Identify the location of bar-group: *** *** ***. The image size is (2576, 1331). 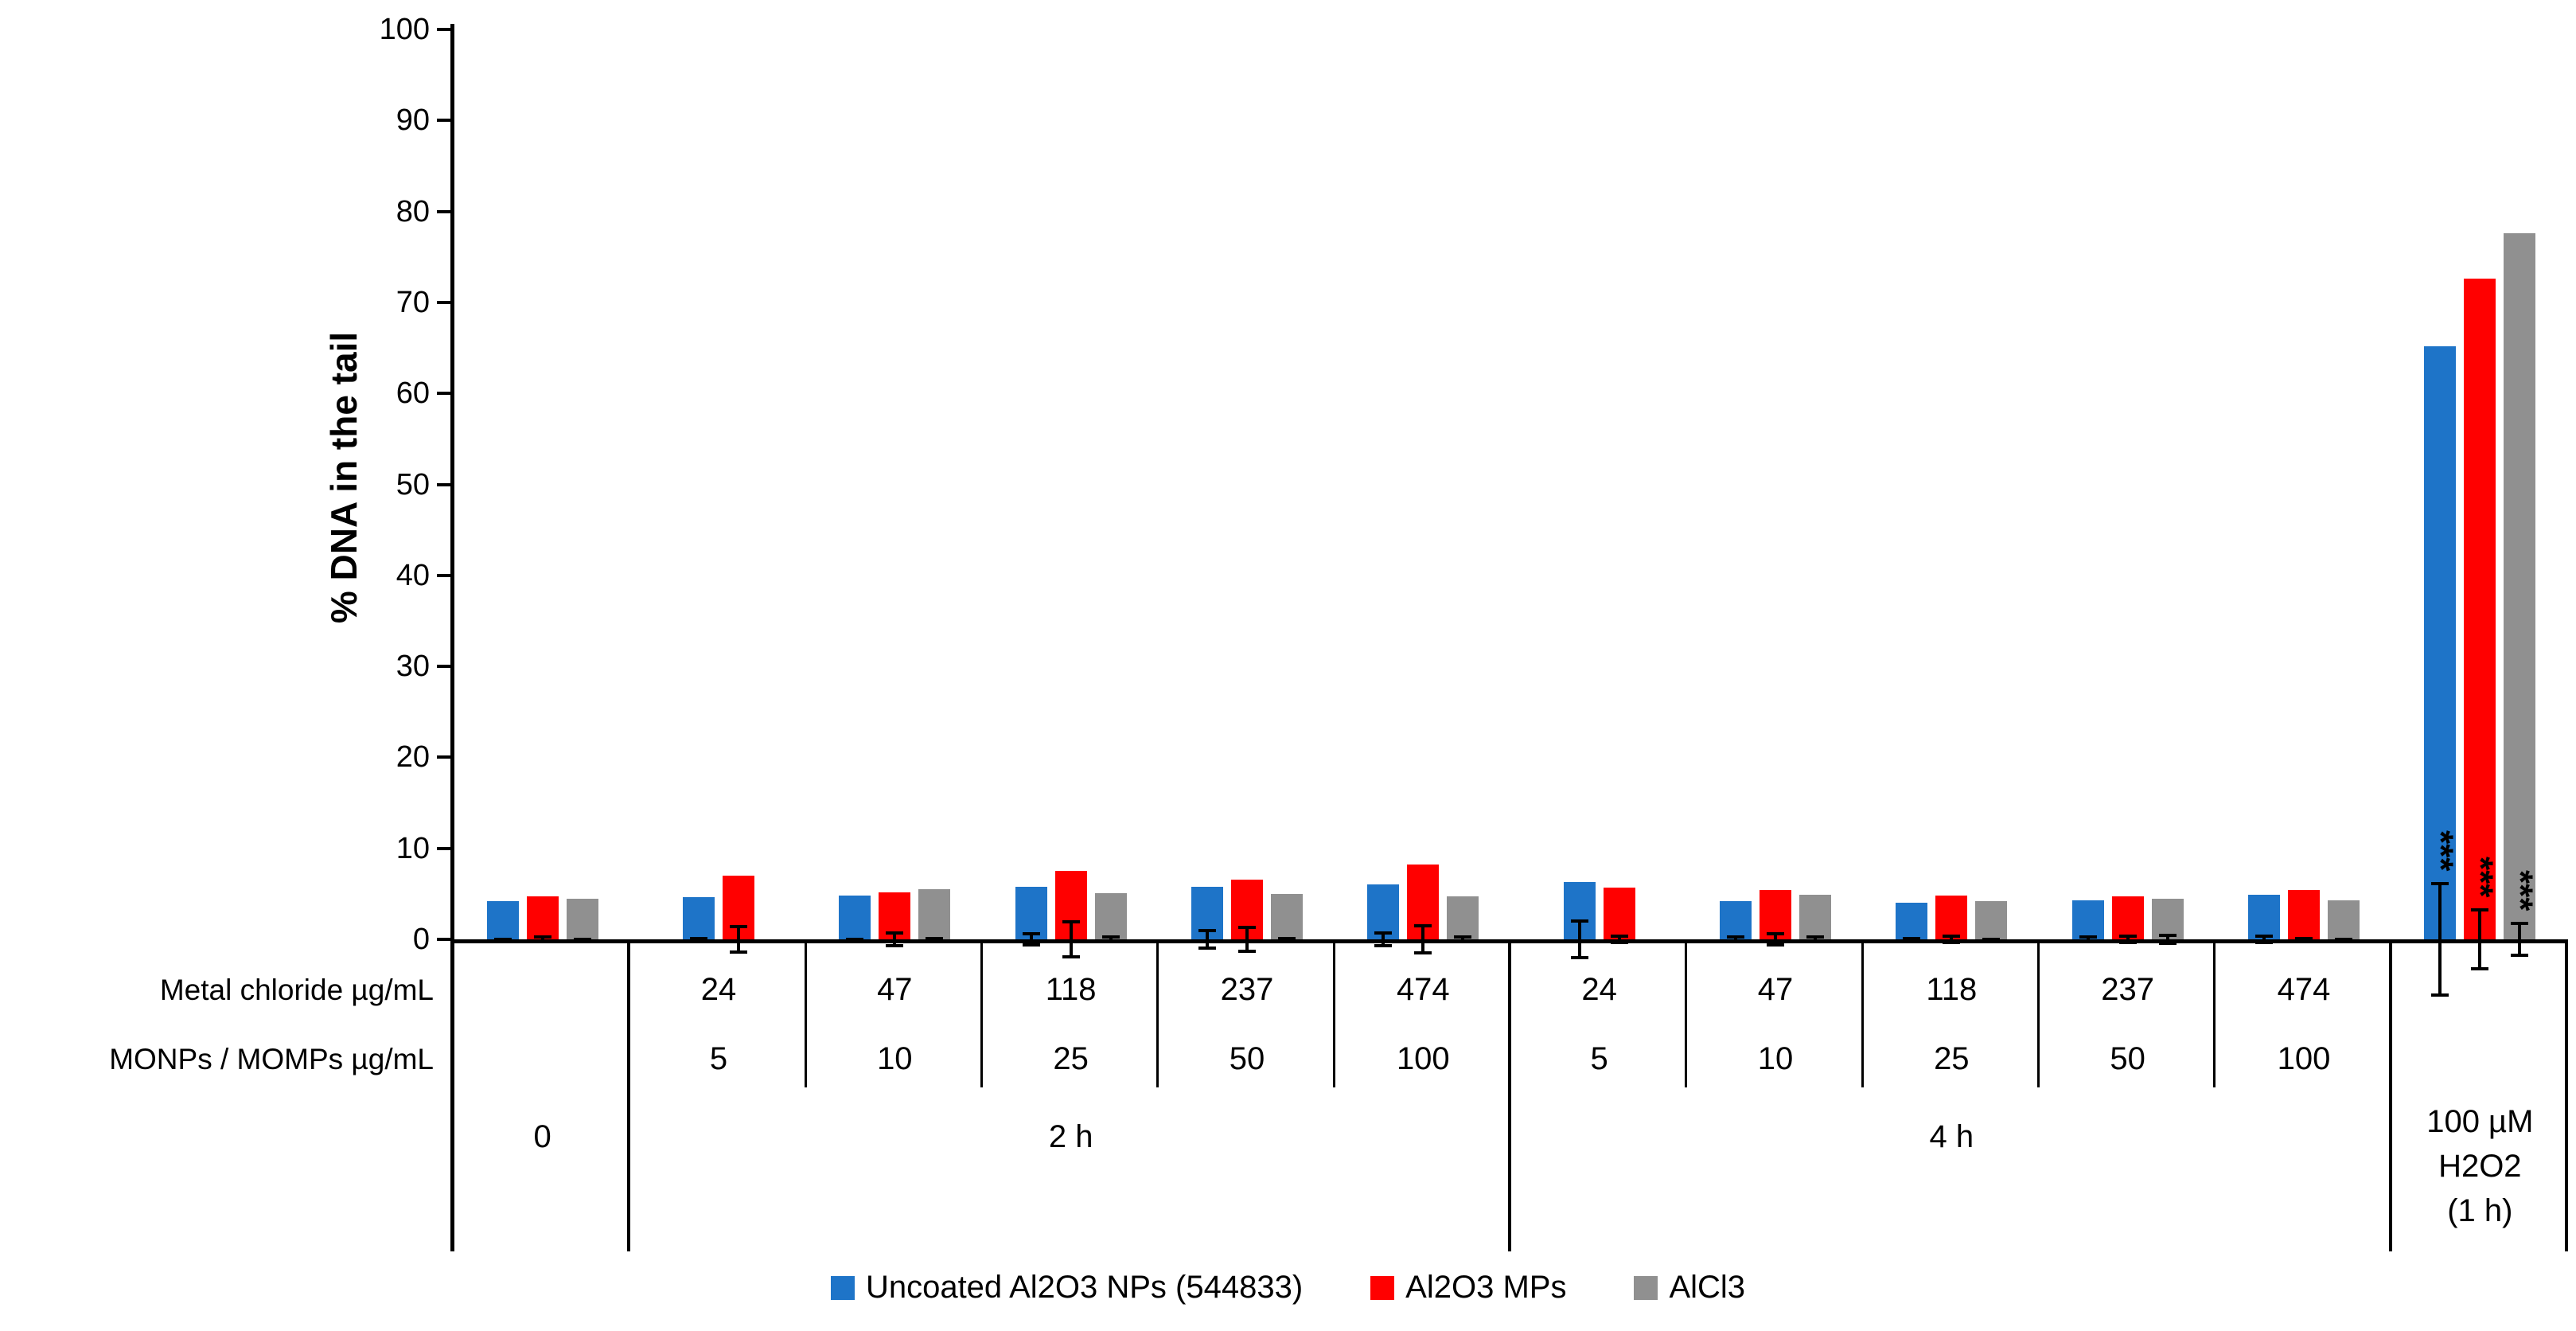
(2480, 498).